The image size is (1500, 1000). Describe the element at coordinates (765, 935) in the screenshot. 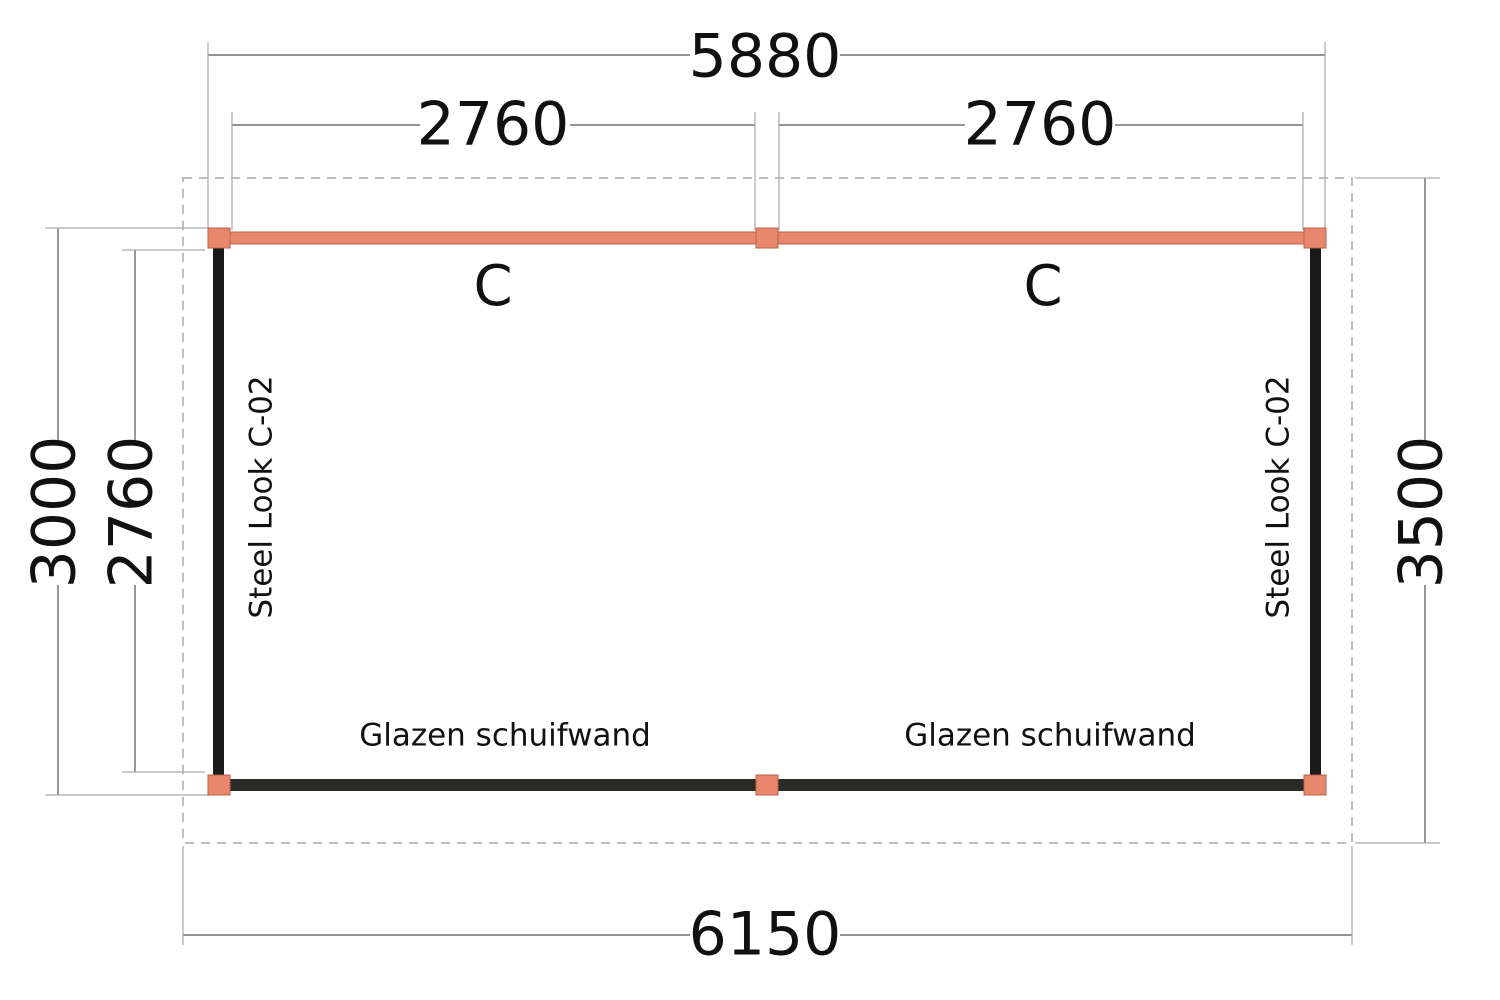

I see `dimension-label: 6150` at that location.